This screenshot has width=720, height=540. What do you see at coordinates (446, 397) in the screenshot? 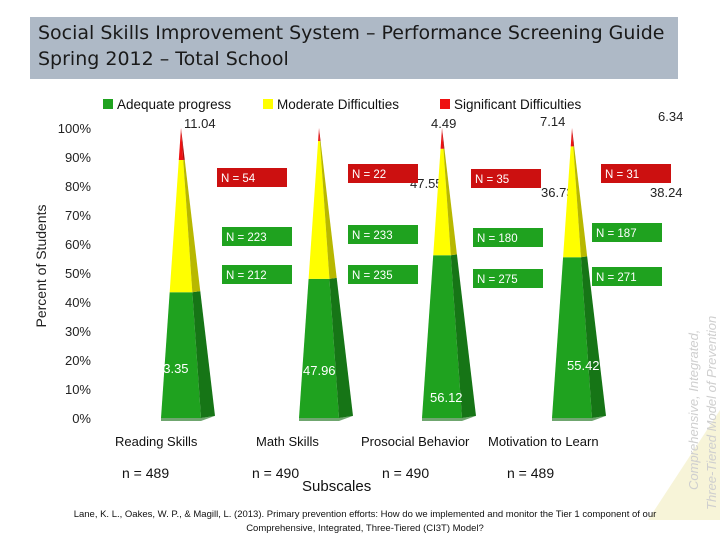
I see `data-label: 56.12` at bounding box center [446, 397].